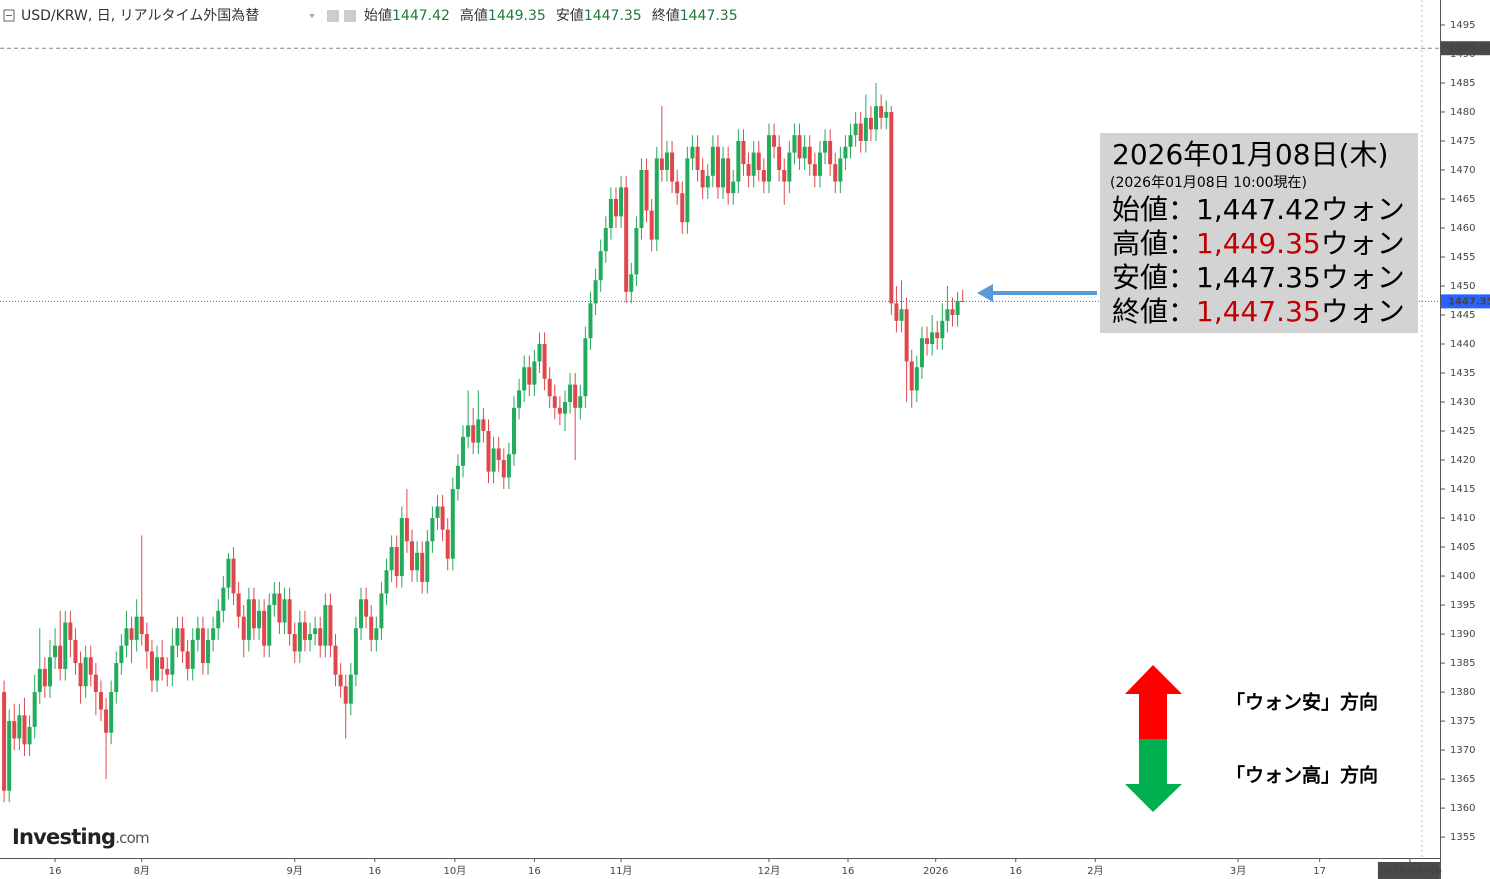 The height and width of the screenshot is (879, 1490). What do you see at coordinates (1462, 460) in the screenshot?
I see `y-tick-label: 1420` at bounding box center [1462, 460].